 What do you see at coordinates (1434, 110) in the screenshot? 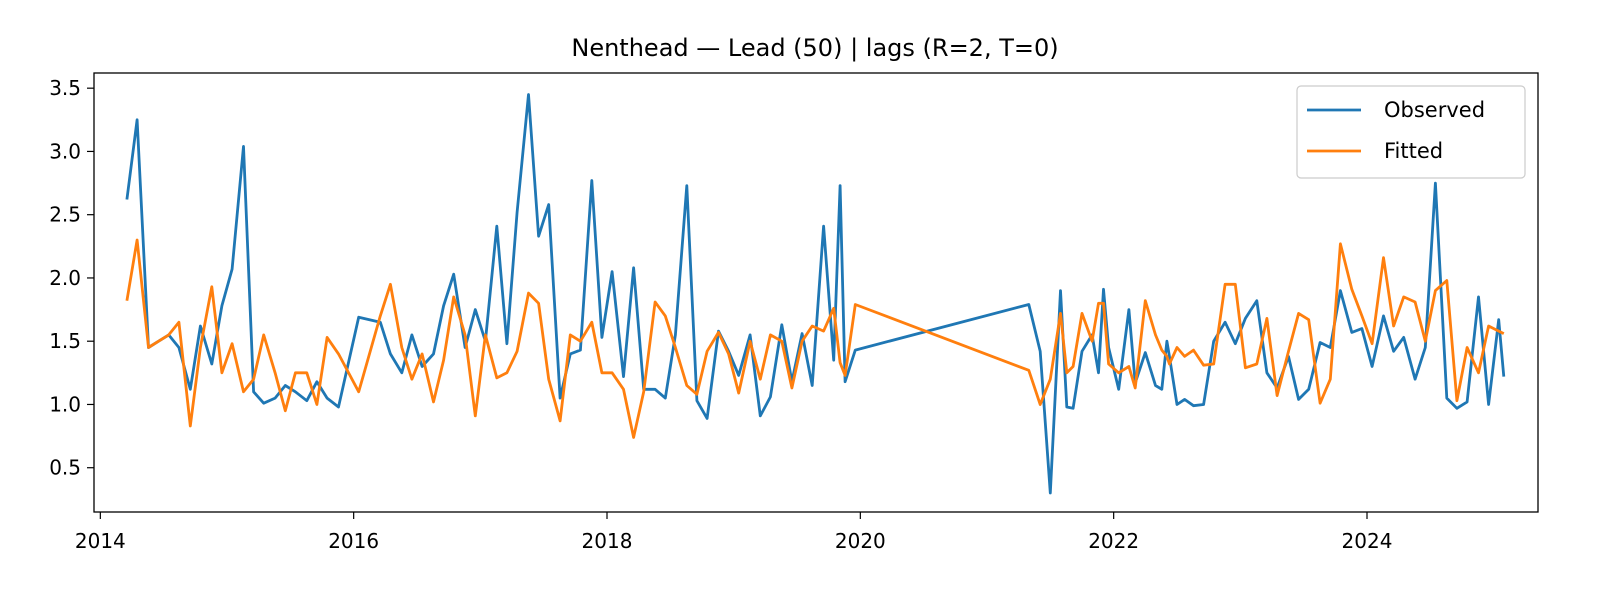
I see `legend-label-observed: Observed` at bounding box center [1434, 110].